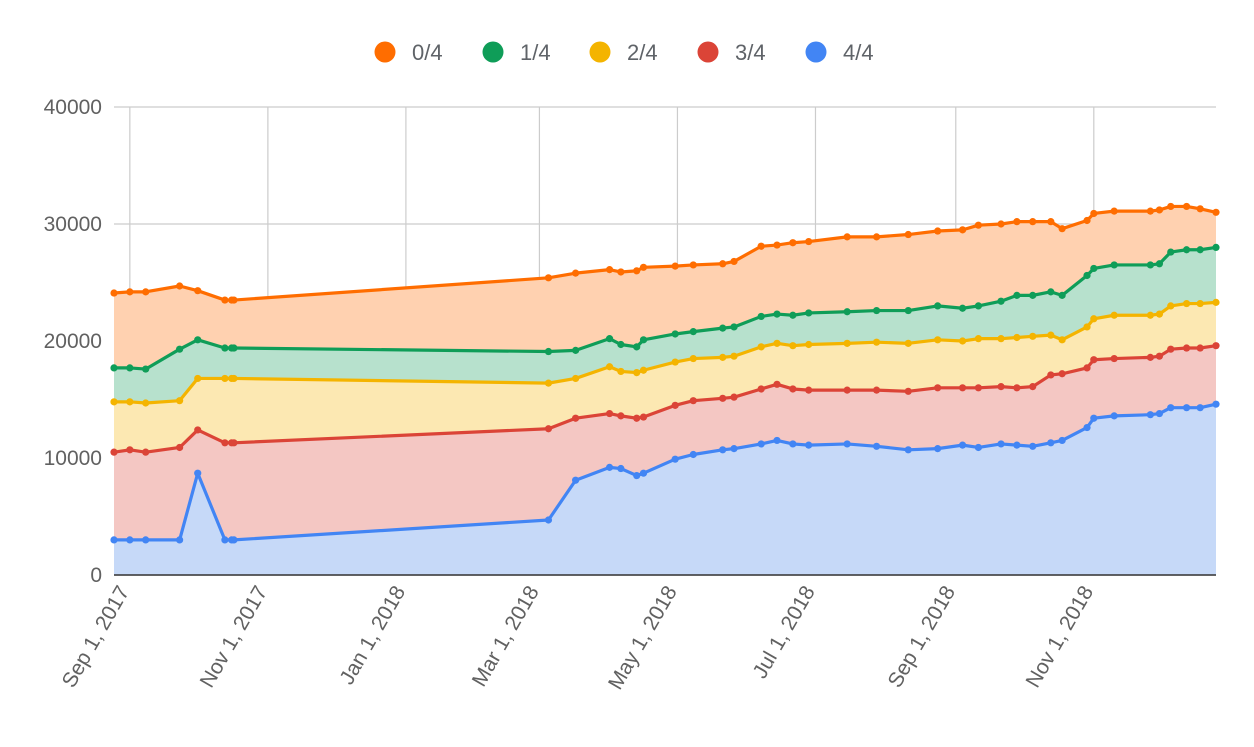 The image size is (1254, 747). What do you see at coordinates (372, 635) in the screenshot?
I see `x-tick-label: Jan 1, 2018` at bounding box center [372, 635].